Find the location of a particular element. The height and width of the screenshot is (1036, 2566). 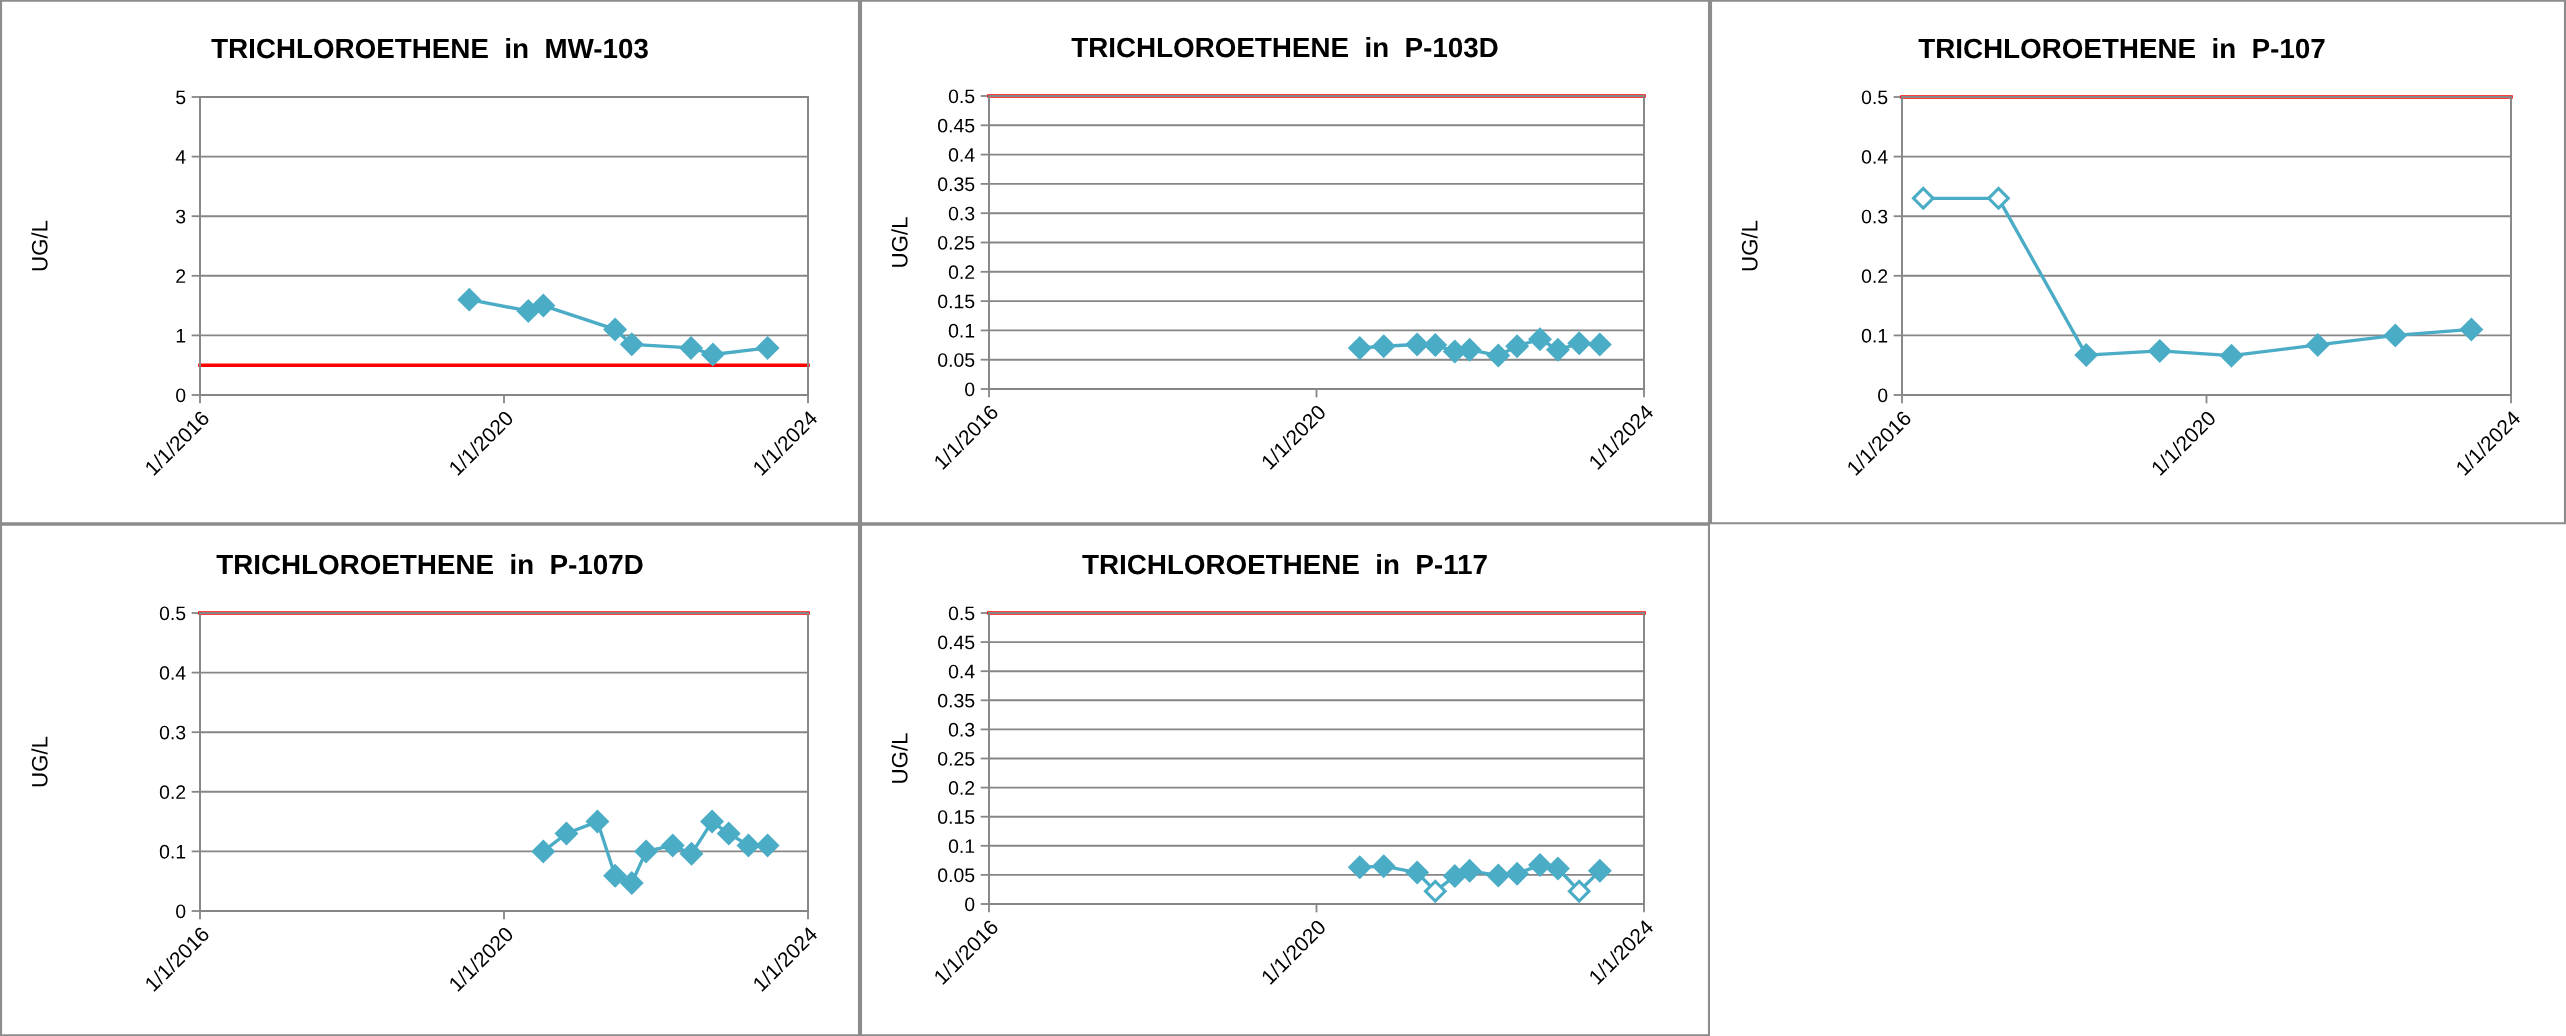

chart-title: TRICHLOROETHENE in P-117 is located at coordinates (1284, 564).